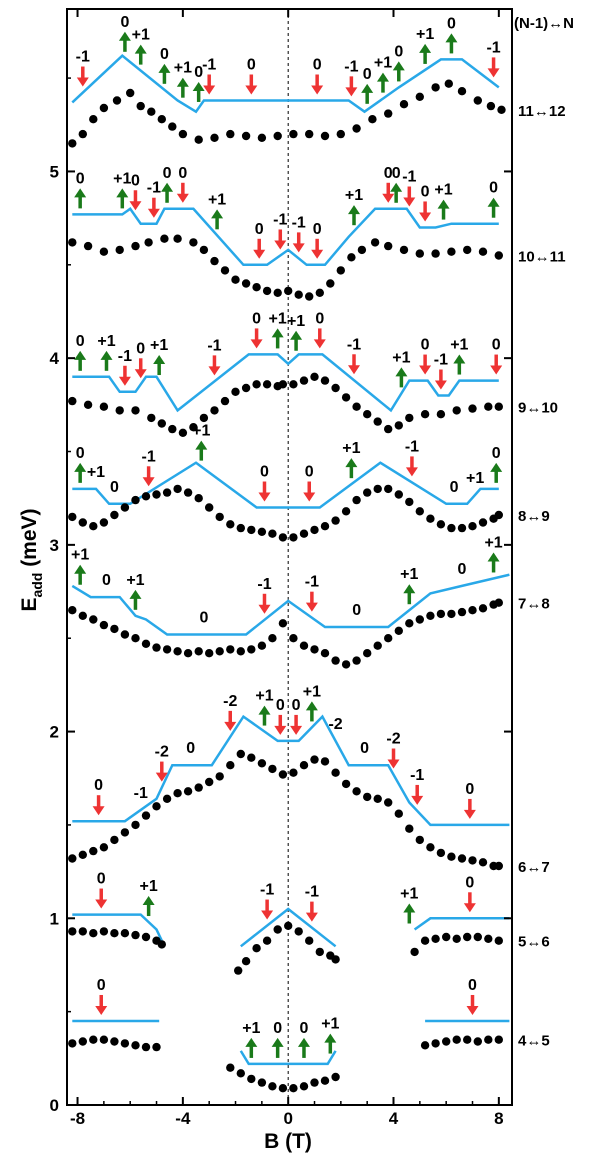  Describe the element at coordinates (55, 358) in the screenshot. I see `y-tick-label: 4` at that location.